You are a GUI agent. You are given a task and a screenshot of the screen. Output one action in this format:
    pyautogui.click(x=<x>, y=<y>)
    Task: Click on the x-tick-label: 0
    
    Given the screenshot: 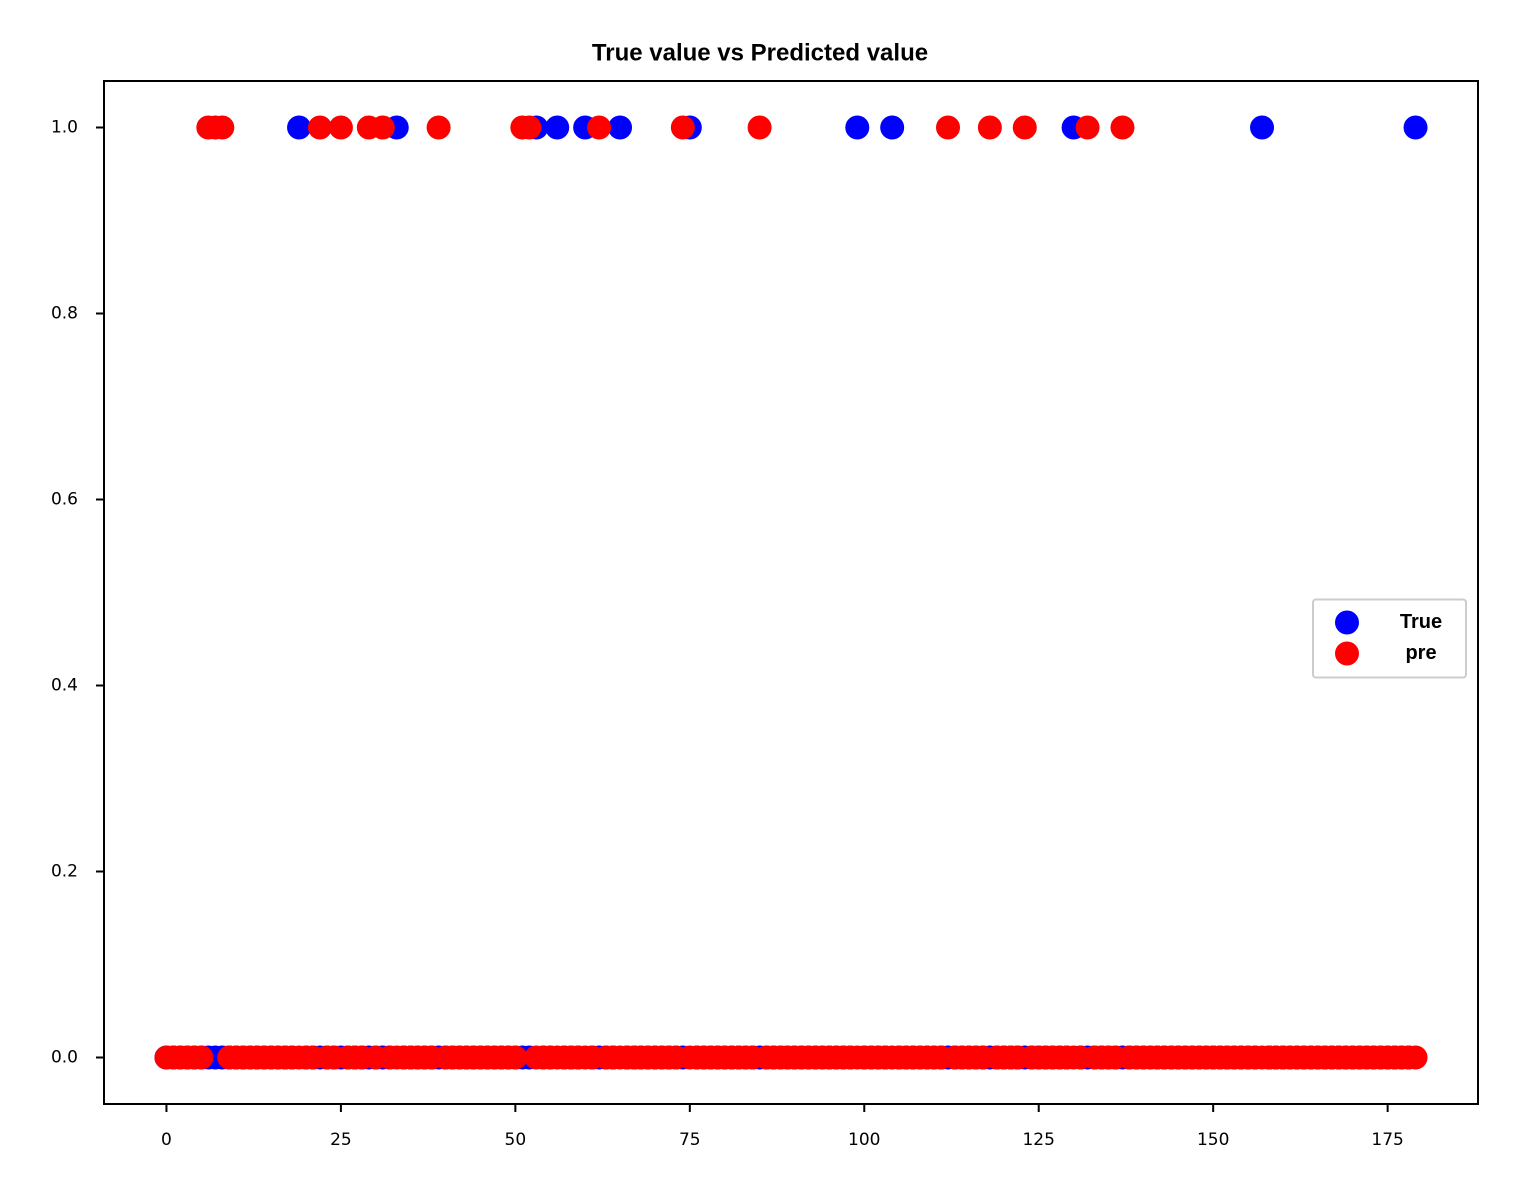 What is the action you would take?
    pyautogui.click(x=166, y=1140)
    